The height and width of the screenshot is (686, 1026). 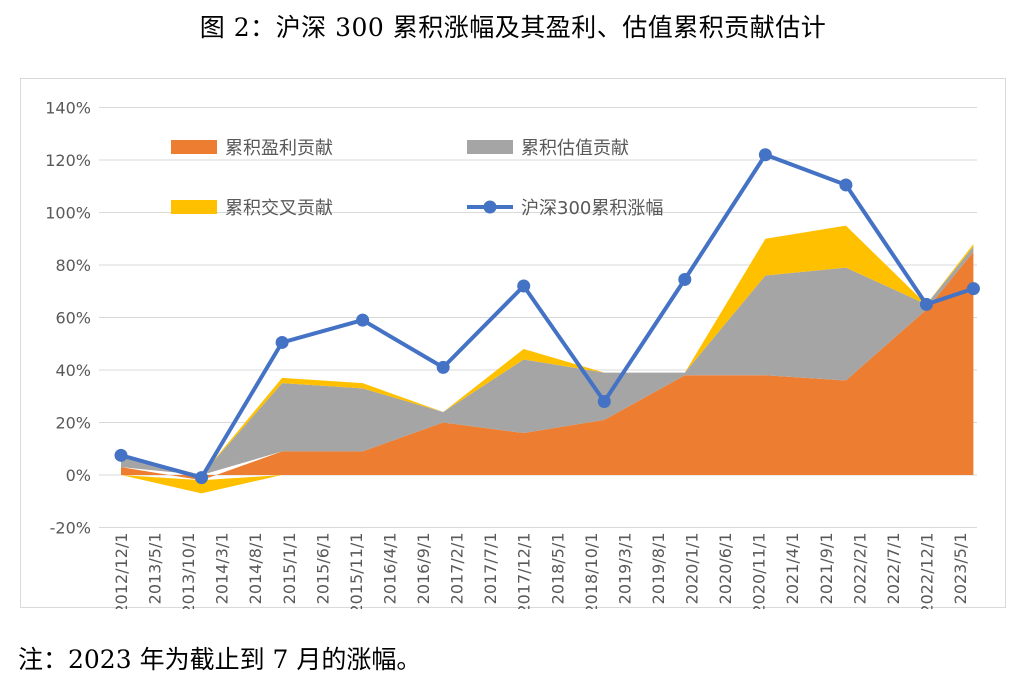 What do you see at coordinates (624, 569) in the screenshot?
I see `x-tick-label: 2019/3/1` at bounding box center [624, 569].